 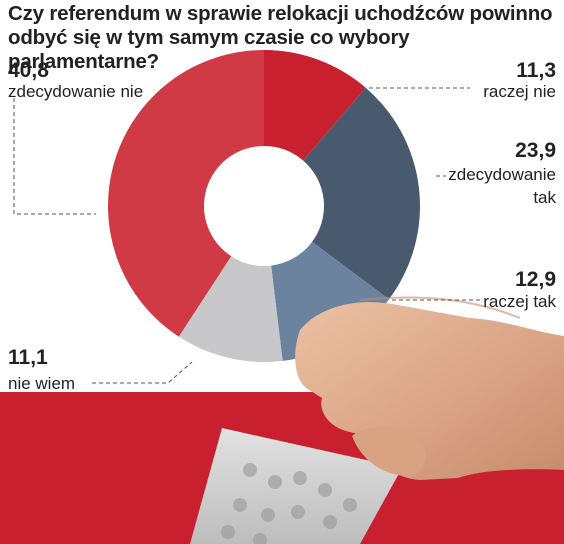 What do you see at coordinates (502, 174) in the screenshot?
I see `label-zdecydowanie-tak: zdecydowanie` at bounding box center [502, 174].